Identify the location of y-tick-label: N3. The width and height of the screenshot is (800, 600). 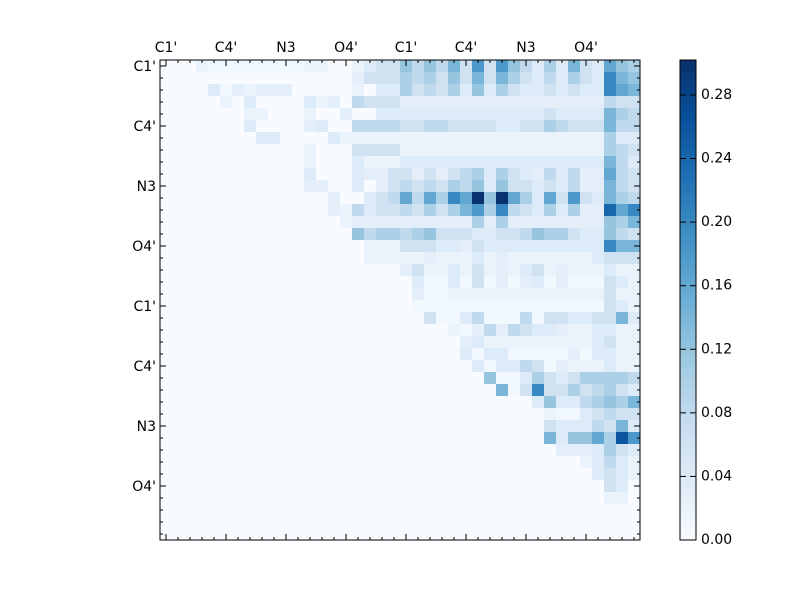
(146, 427).